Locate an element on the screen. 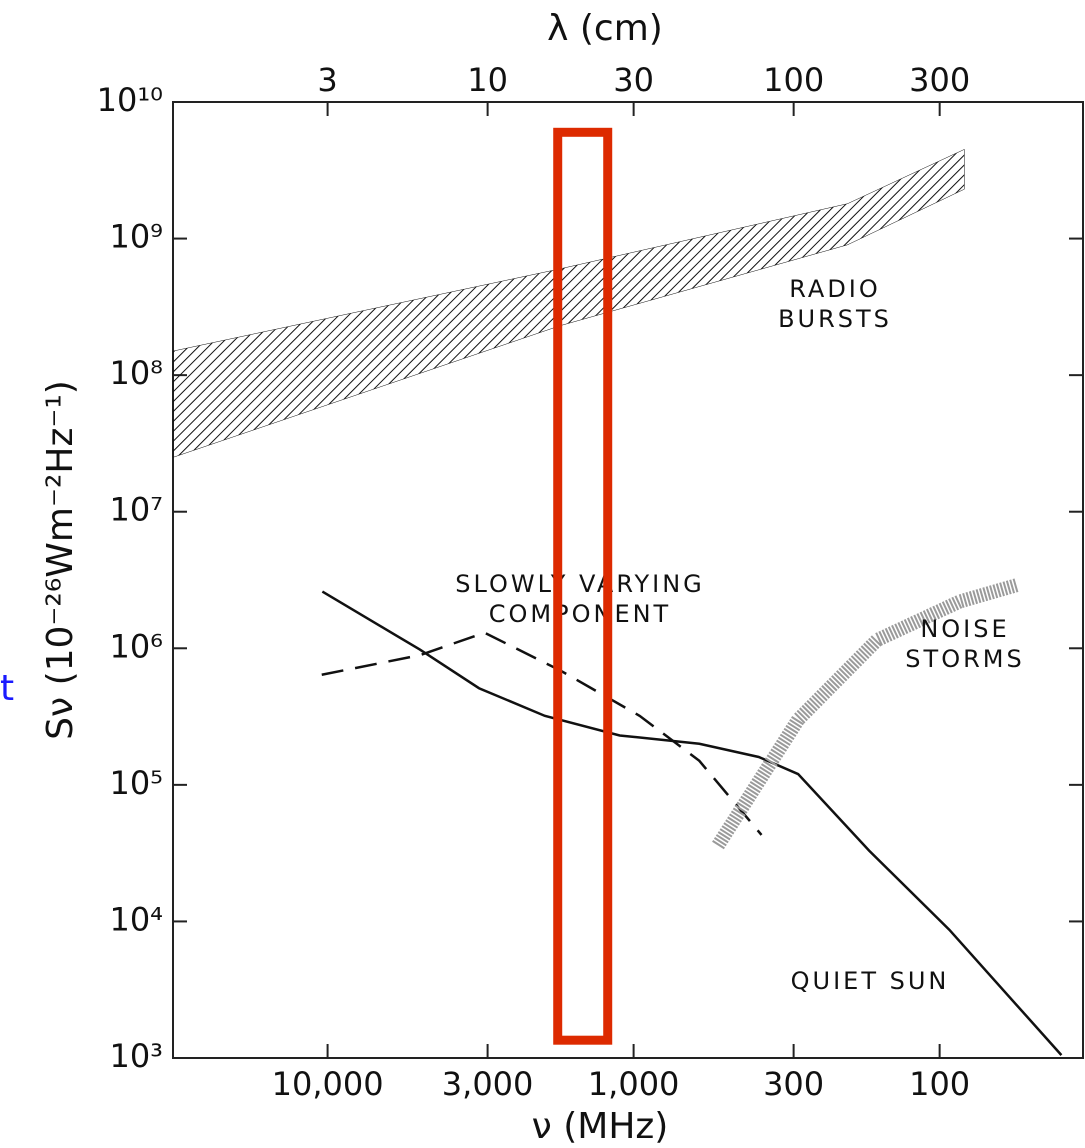  series-label: STORMS is located at coordinates (964, 659).